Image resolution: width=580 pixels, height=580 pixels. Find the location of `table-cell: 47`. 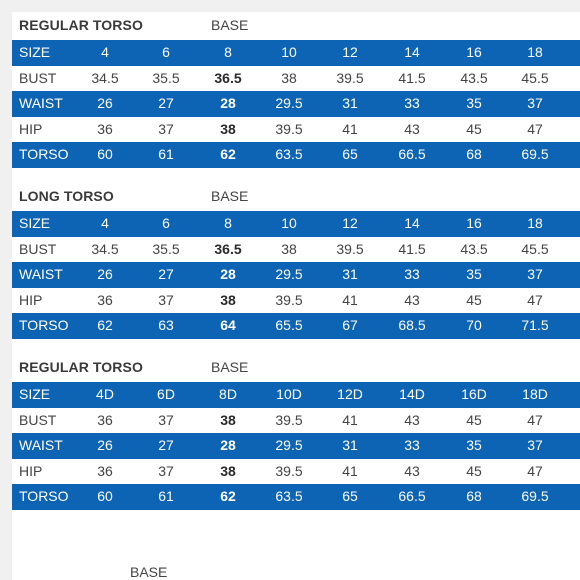

table-cell: 47 is located at coordinates (535, 299).